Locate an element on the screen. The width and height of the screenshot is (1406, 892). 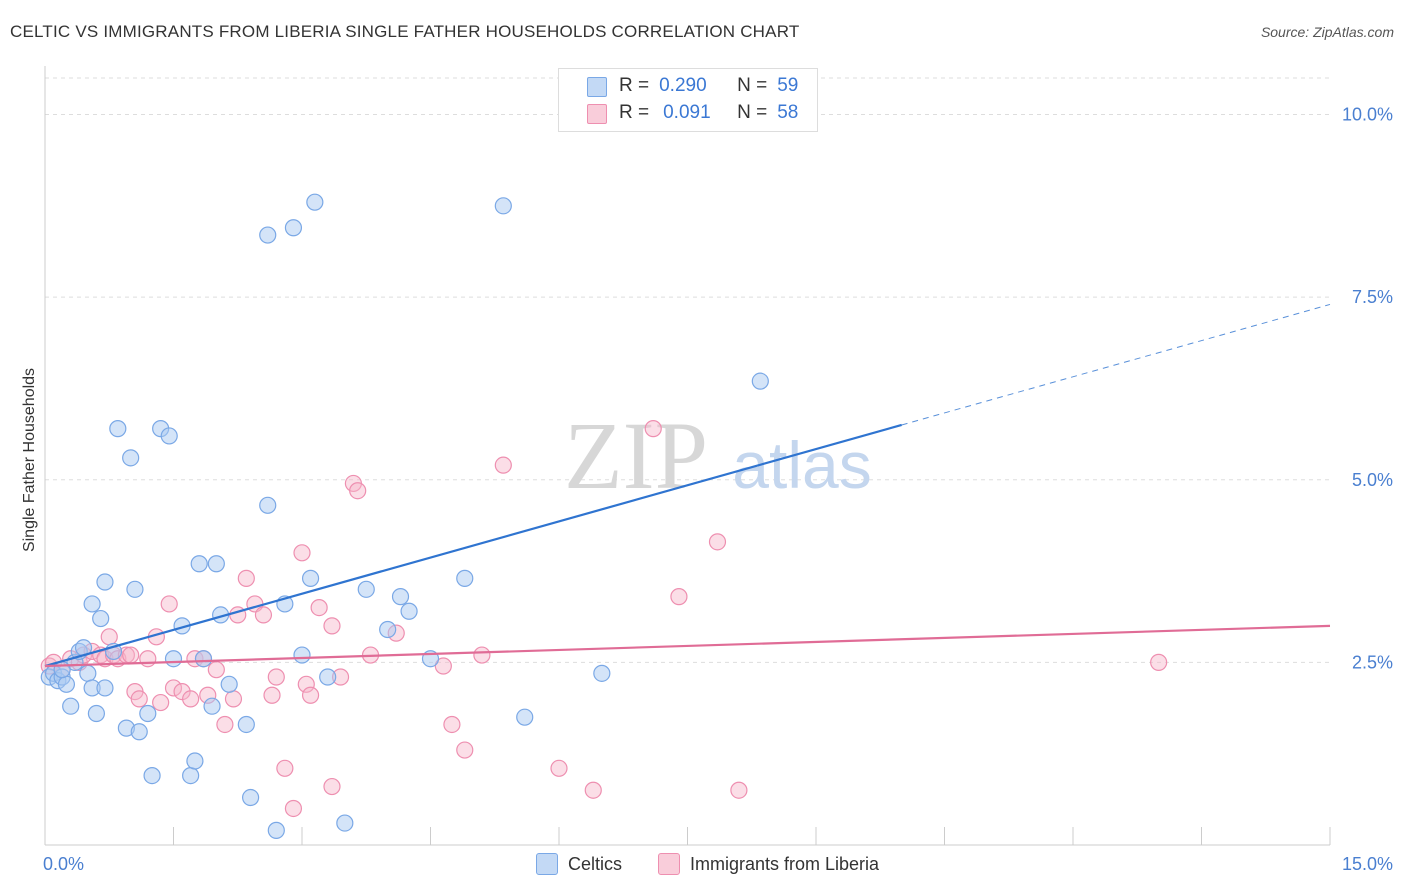
celtics-swatch is located at coordinates (597, 87).